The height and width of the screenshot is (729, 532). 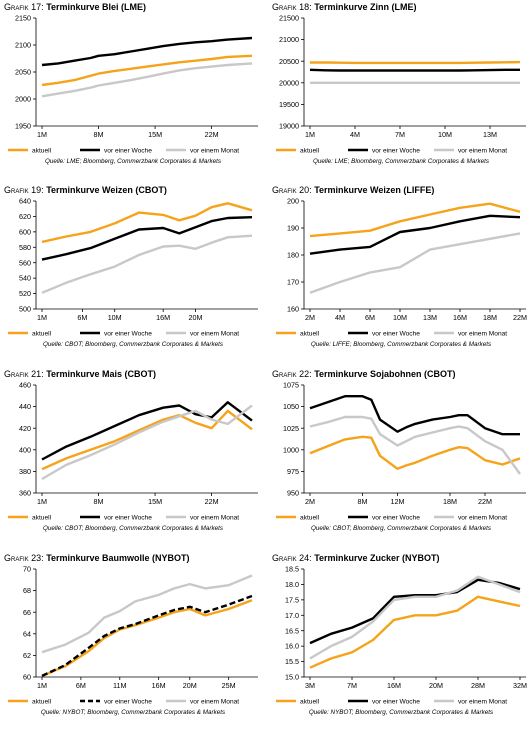 What do you see at coordinates (293, 255) in the screenshot?
I see `y-tick-label: 180` at bounding box center [293, 255].